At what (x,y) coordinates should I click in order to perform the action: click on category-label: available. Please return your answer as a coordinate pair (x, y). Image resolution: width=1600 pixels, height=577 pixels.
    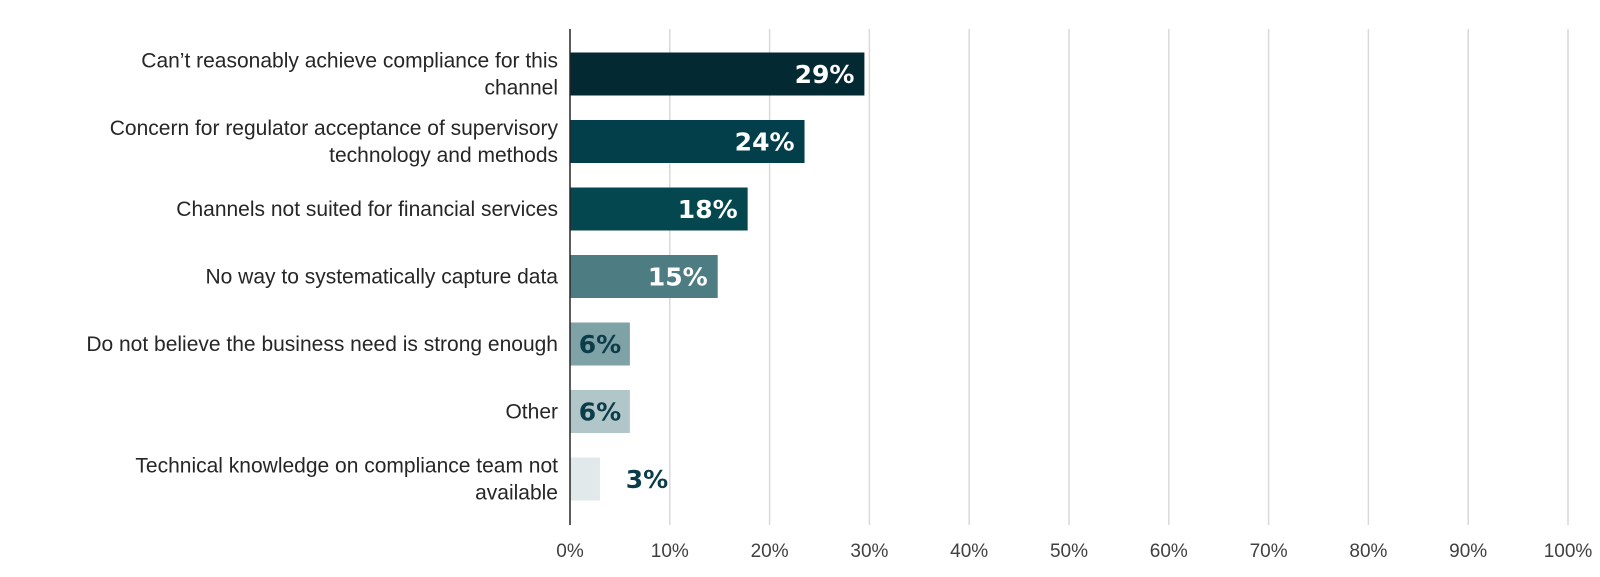
    Looking at the image, I should click on (516, 493).